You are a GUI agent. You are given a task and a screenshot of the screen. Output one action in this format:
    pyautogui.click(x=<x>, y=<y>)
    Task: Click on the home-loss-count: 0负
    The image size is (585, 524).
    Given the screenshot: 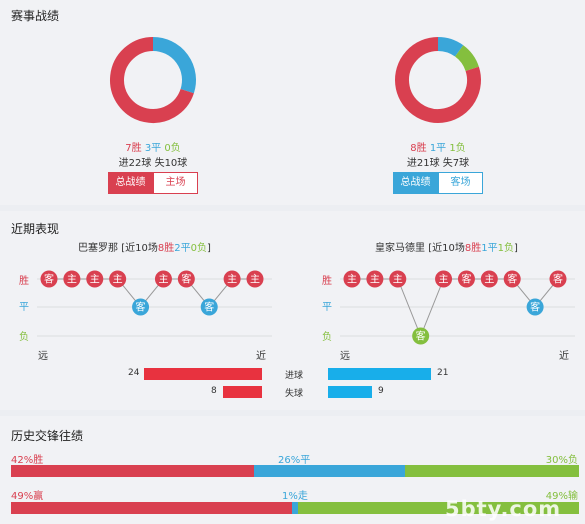 What is the action you would take?
    pyautogui.click(x=172, y=148)
    